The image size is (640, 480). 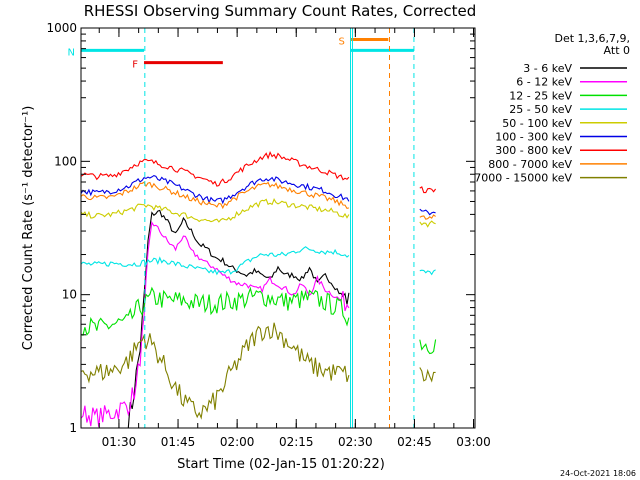 I want to click on x-tick-label: 01:45, so click(x=178, y=442).